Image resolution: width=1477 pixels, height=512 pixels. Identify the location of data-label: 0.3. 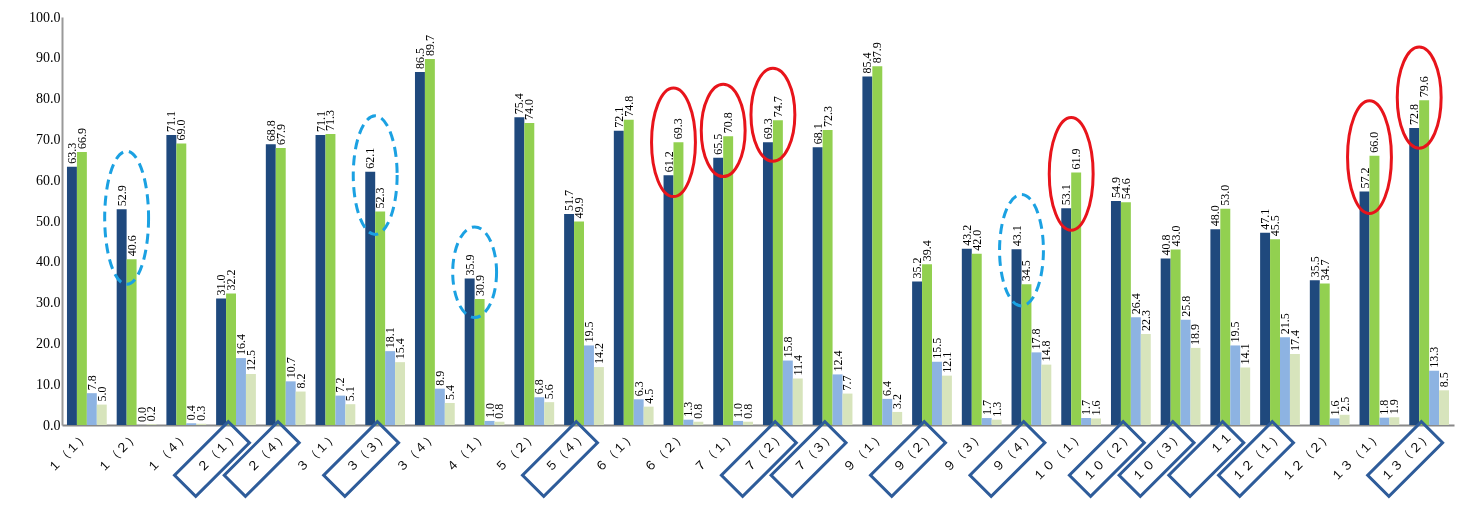
(201, 413).